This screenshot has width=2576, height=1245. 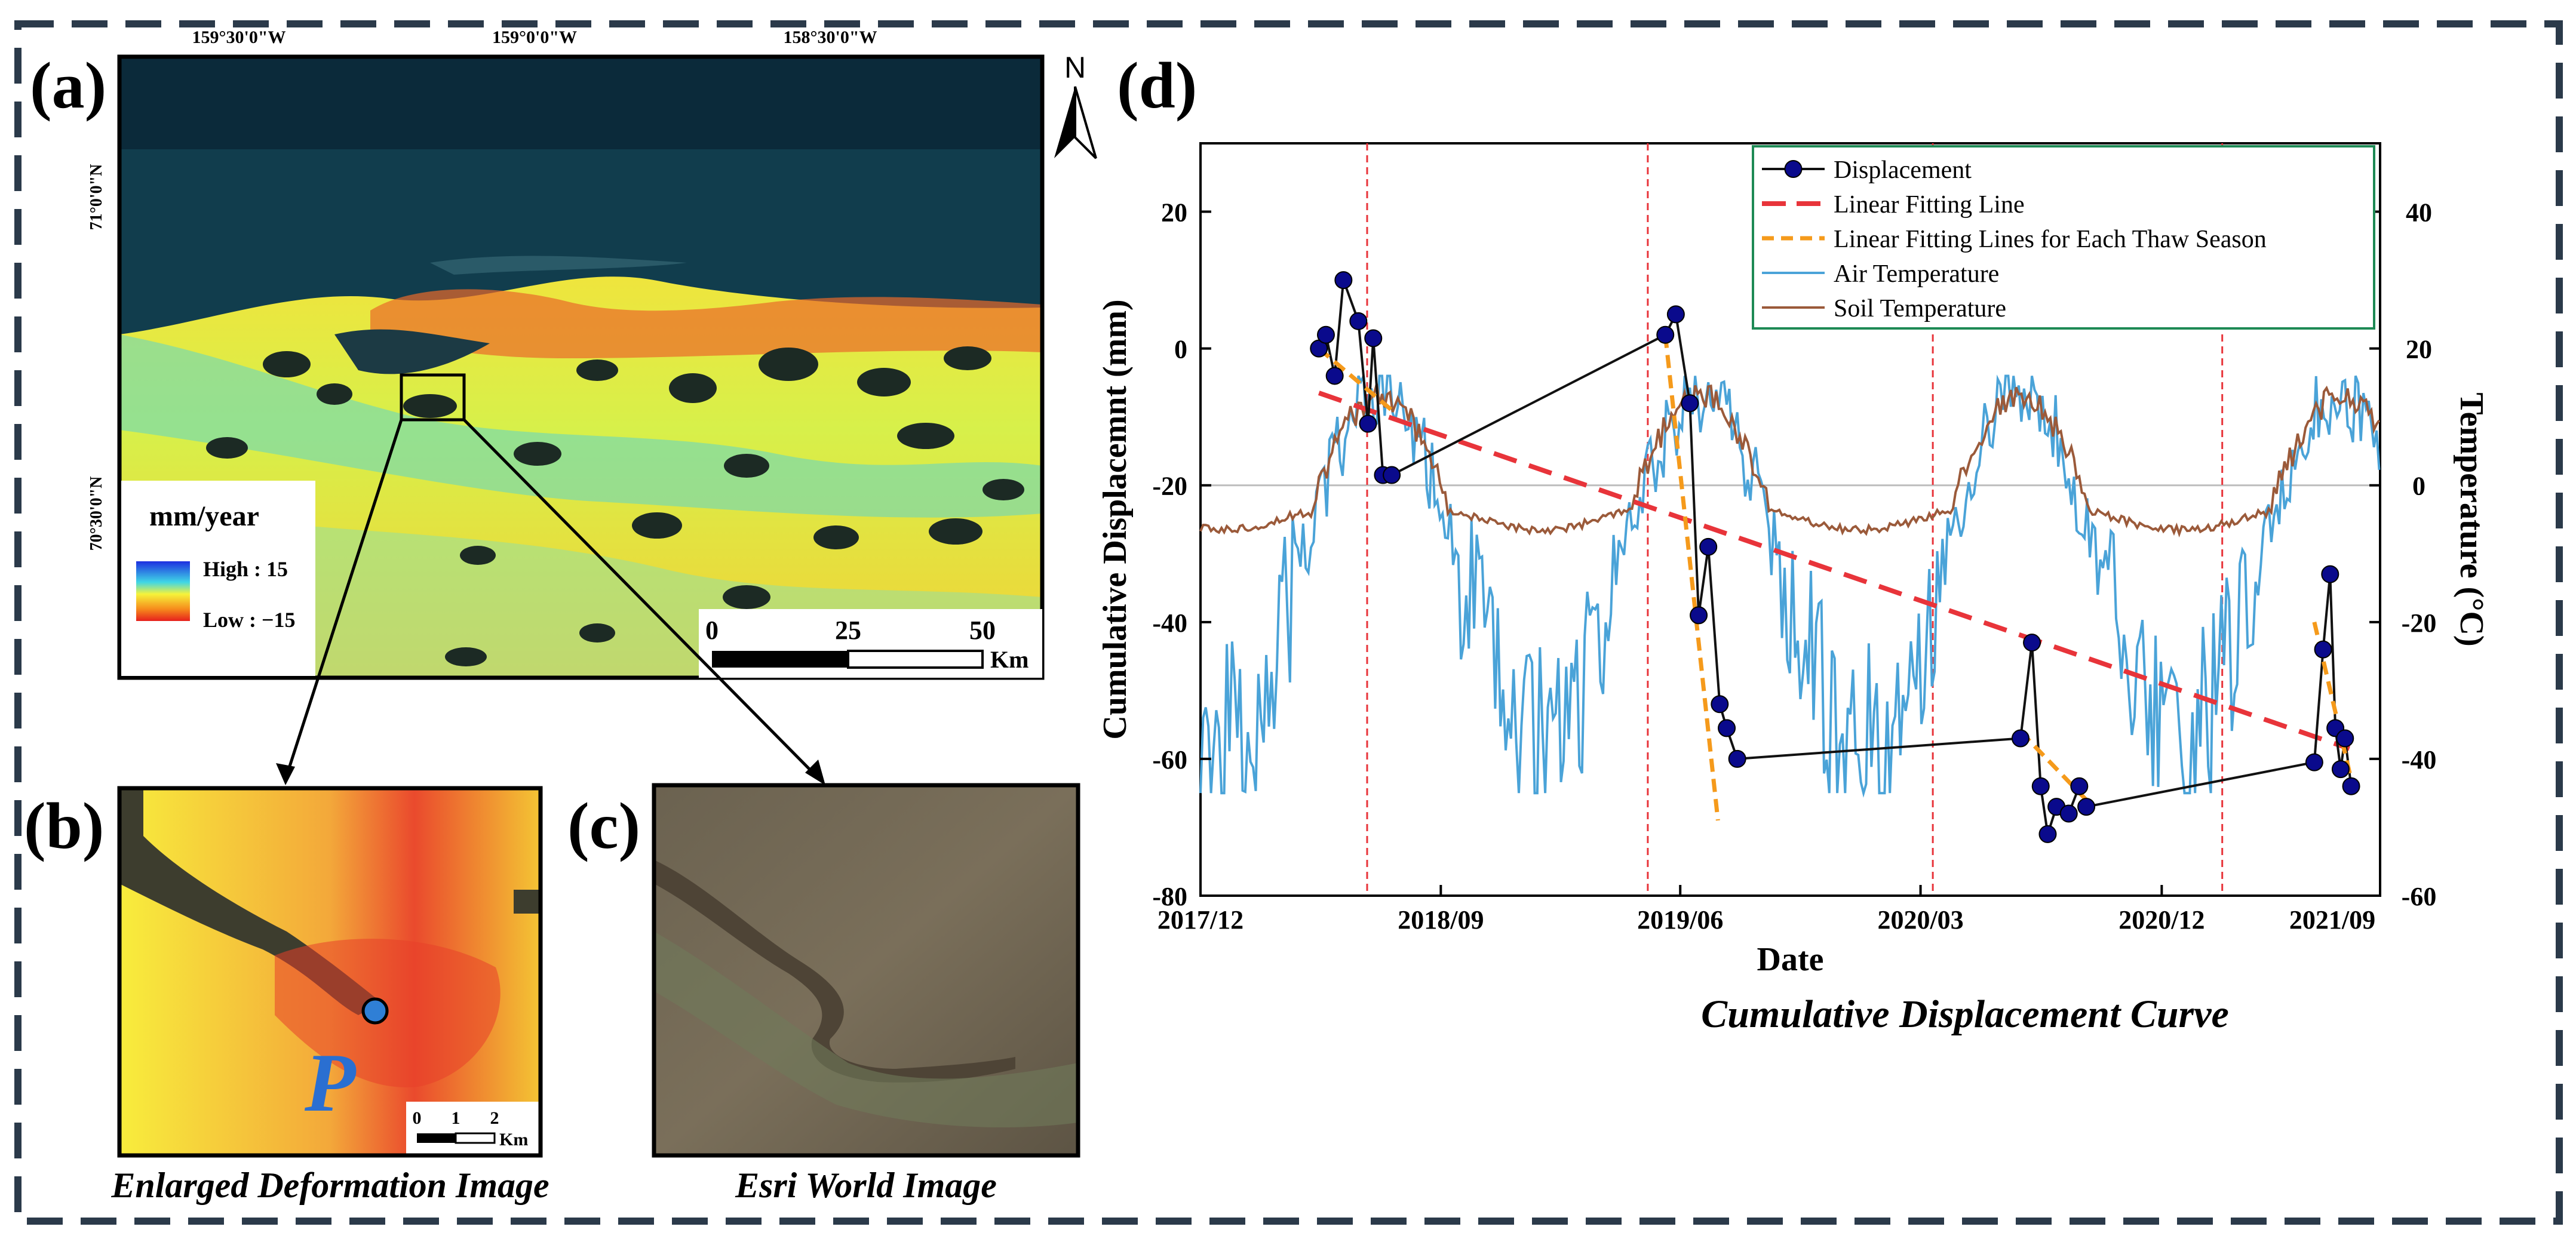 What do you see at coordinates (163, 591) in the screenshot?
I see `legend-gradient` at bounding box center [163, 591].